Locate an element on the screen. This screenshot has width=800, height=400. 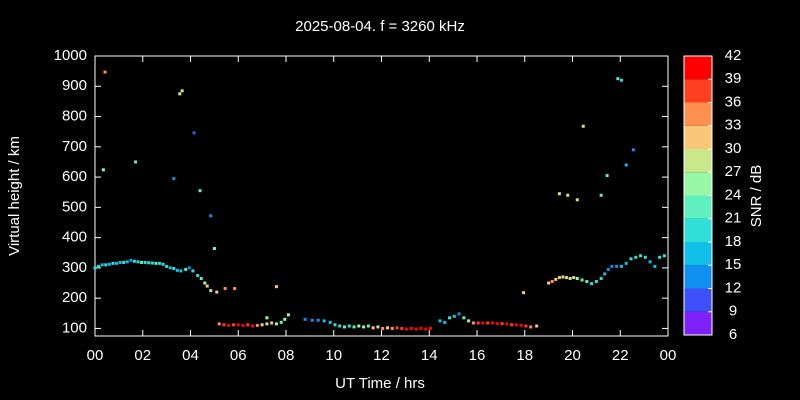
x-tick-label: 16 is located at coordinates (477, 355).